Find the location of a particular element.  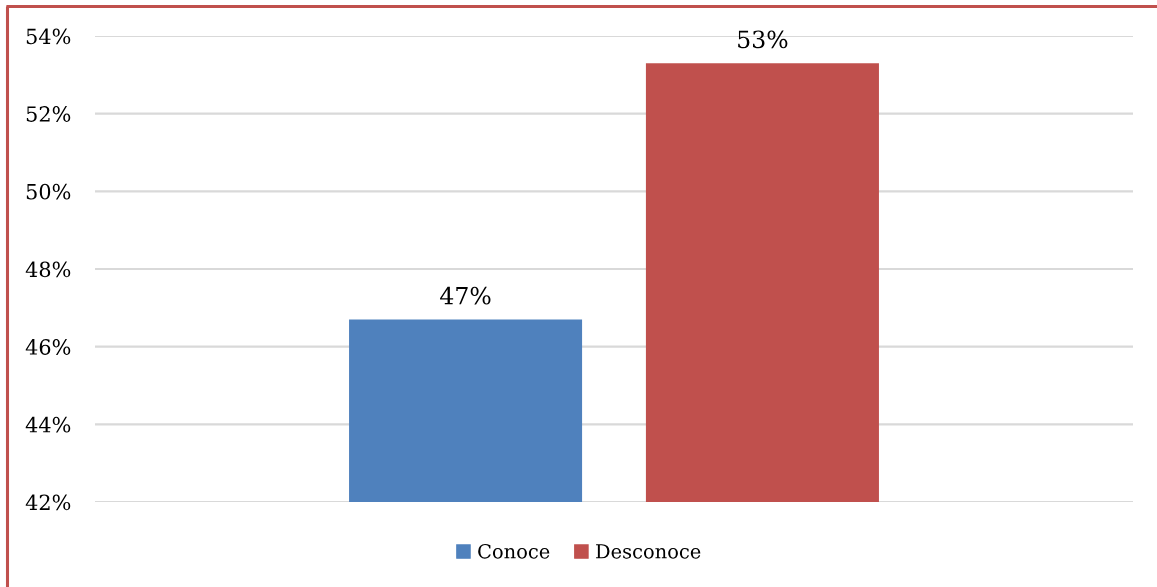

data-label: 47% is located at coordinates (465, 295).